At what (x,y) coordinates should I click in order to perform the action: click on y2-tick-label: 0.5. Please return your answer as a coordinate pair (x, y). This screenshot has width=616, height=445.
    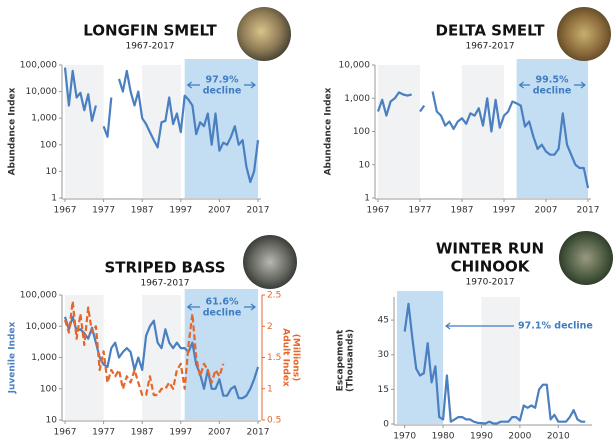
    Looking at the image, I should click on (274, 421).